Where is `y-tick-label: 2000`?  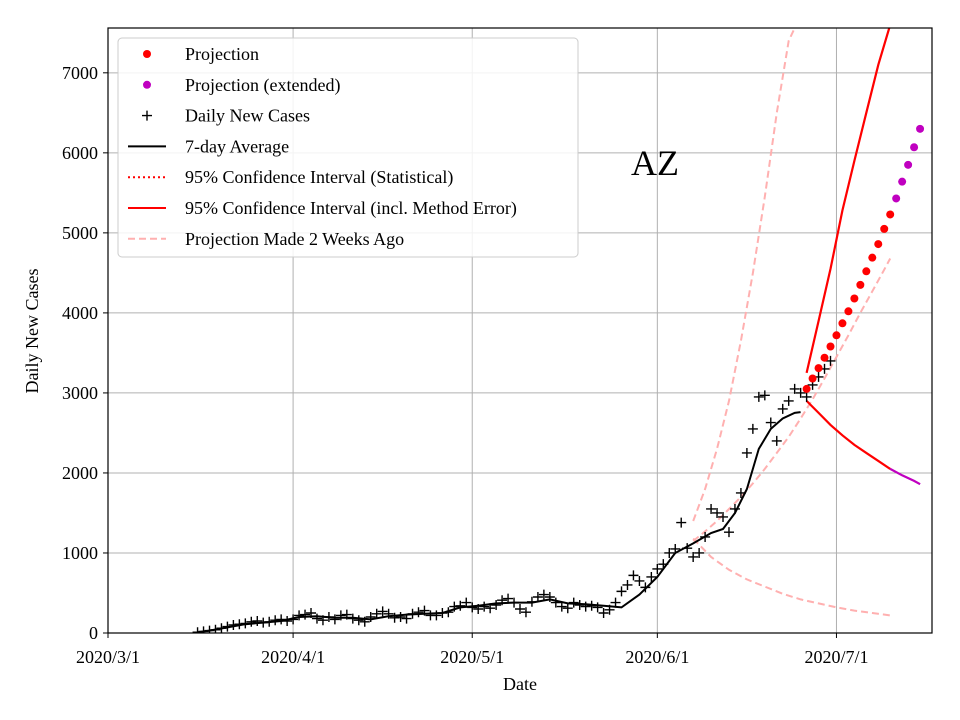
y-tick-label: 2000 is located at coordinates (80, 473).